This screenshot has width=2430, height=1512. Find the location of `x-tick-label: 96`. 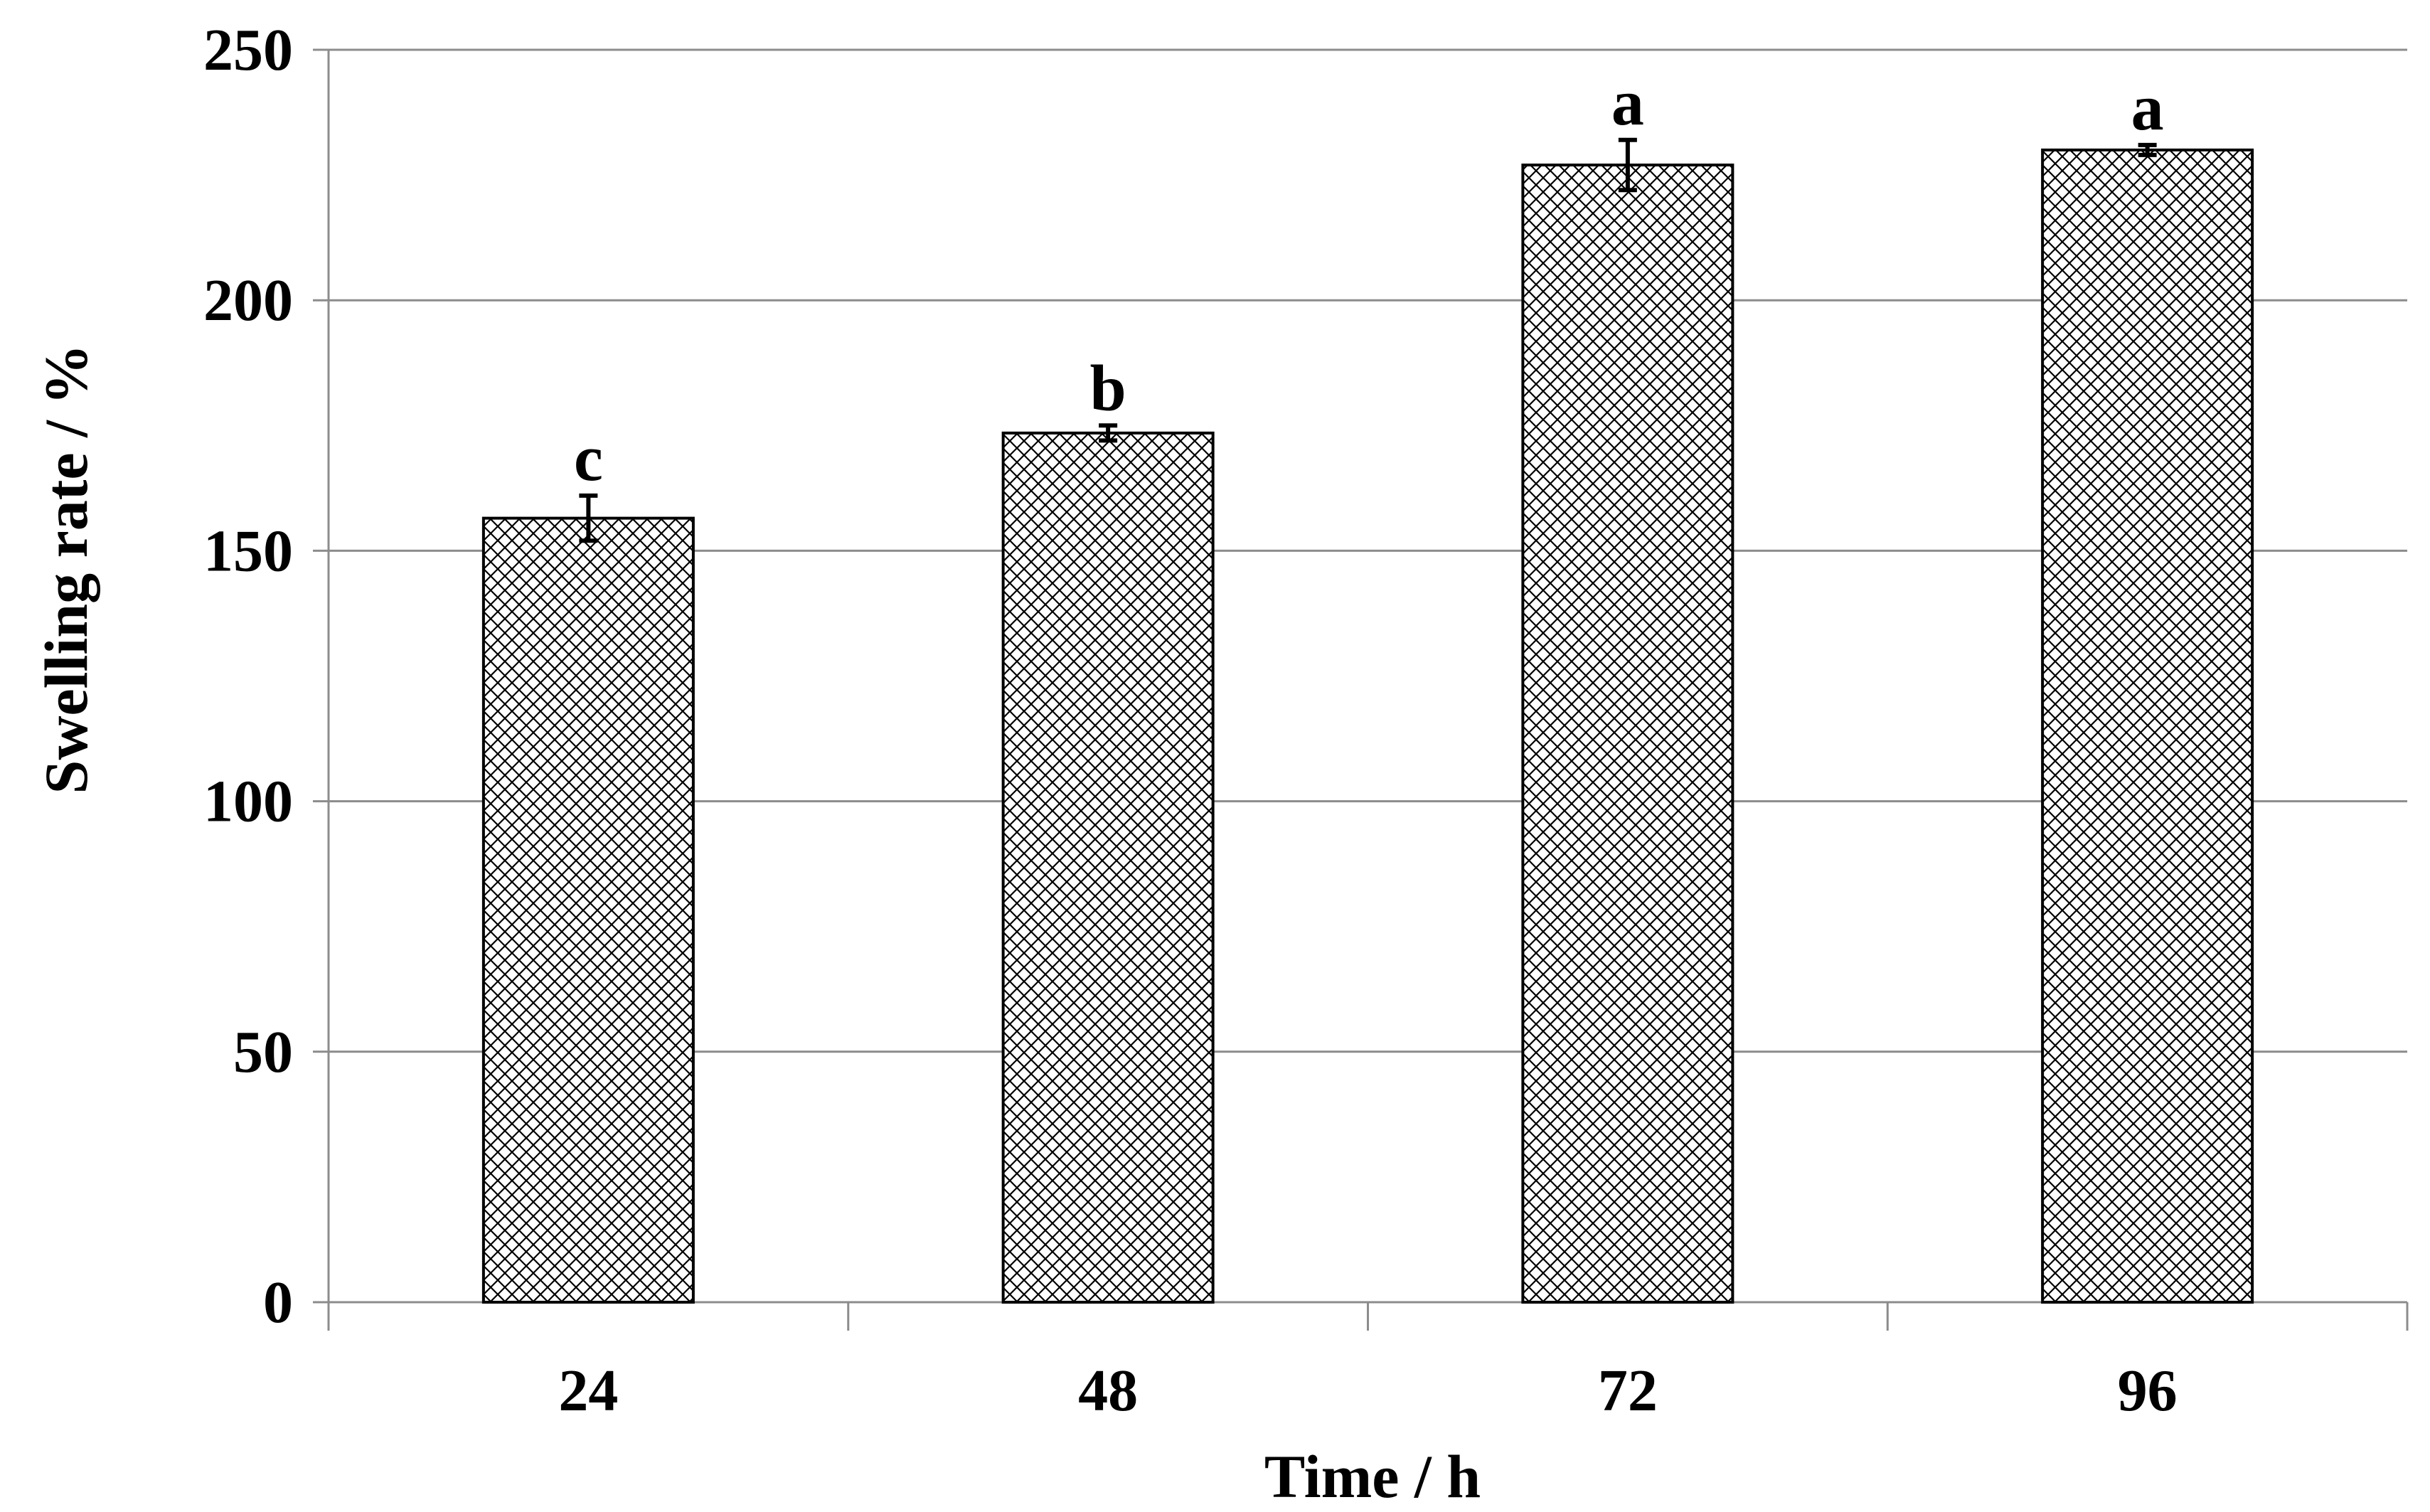

x-tick-label: 96 is located at coordinates (2148, 1391).